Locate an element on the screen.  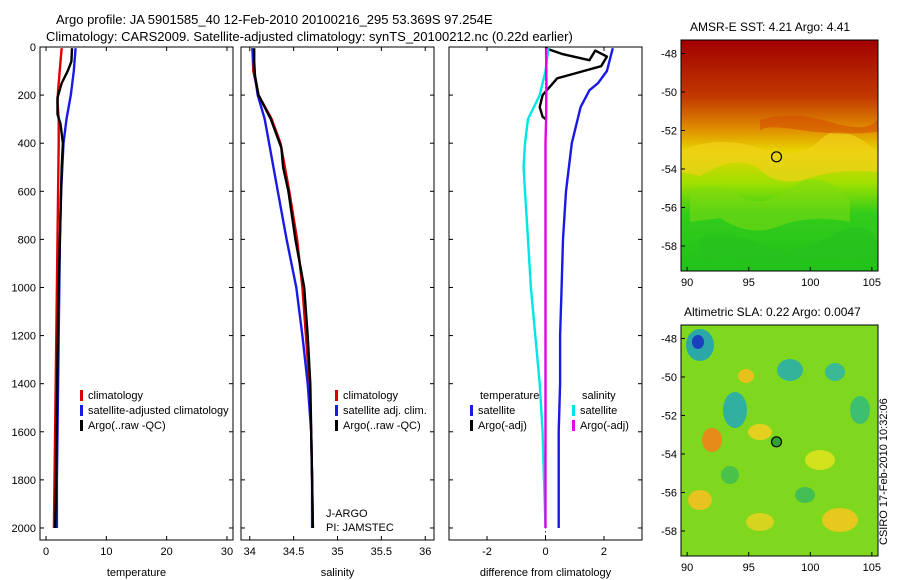
sst-map-frame is located at coordinates (779, 155).